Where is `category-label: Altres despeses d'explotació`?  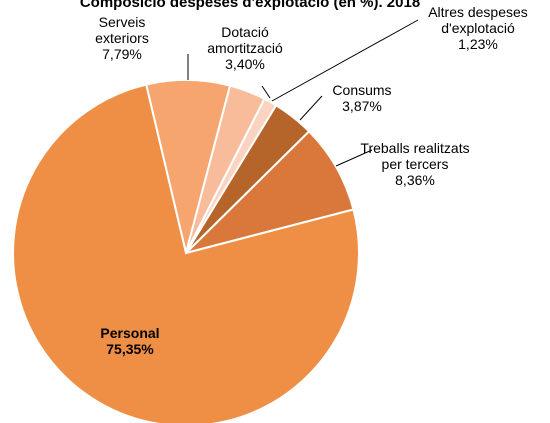 category-label: Altres despeses d'explotació is located at coordinates (478, 20).